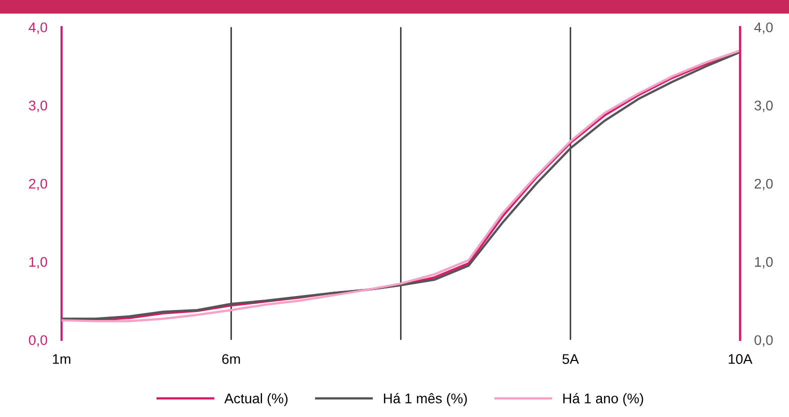 The image size is (789, 417). What do you see at coordinates (570, 359) in the screenshot?
I see `x-tick-label: 5A` at bounding box center [570, 359].